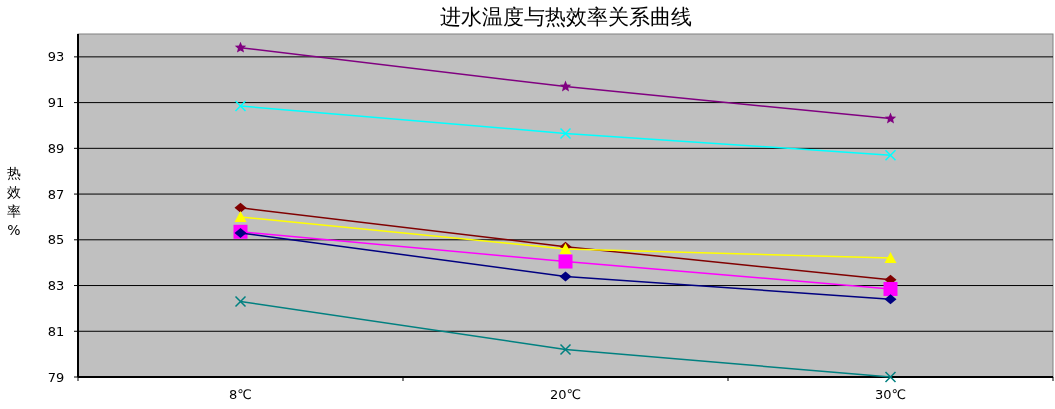 Image resolution: width=1055 pixels, height=409 pixels. I want to click on y-tick-label: 87, so click(56, 194).